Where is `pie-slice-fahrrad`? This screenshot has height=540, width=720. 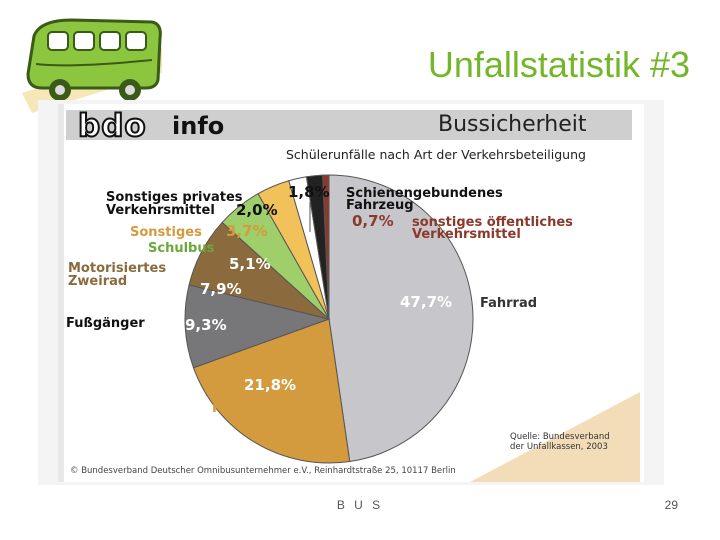
pie-slice-fahrrad is located at coordinates (401, 318).